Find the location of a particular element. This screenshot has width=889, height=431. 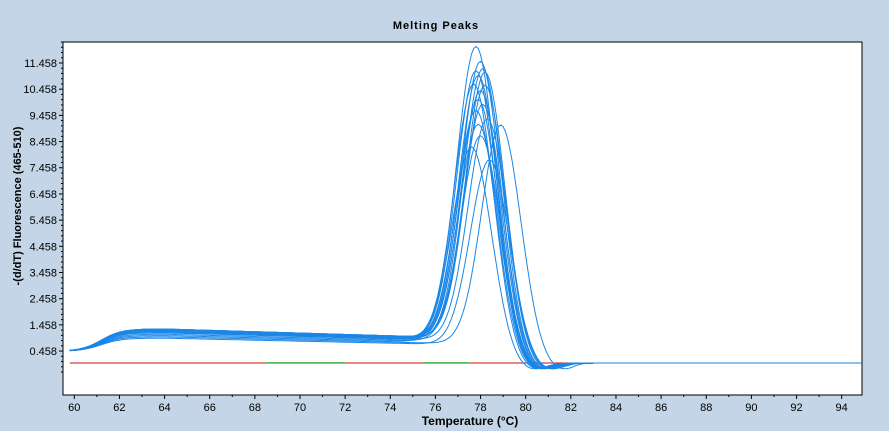

x-axis-label: Temperature (°C) is located at coordinates (470, 421).